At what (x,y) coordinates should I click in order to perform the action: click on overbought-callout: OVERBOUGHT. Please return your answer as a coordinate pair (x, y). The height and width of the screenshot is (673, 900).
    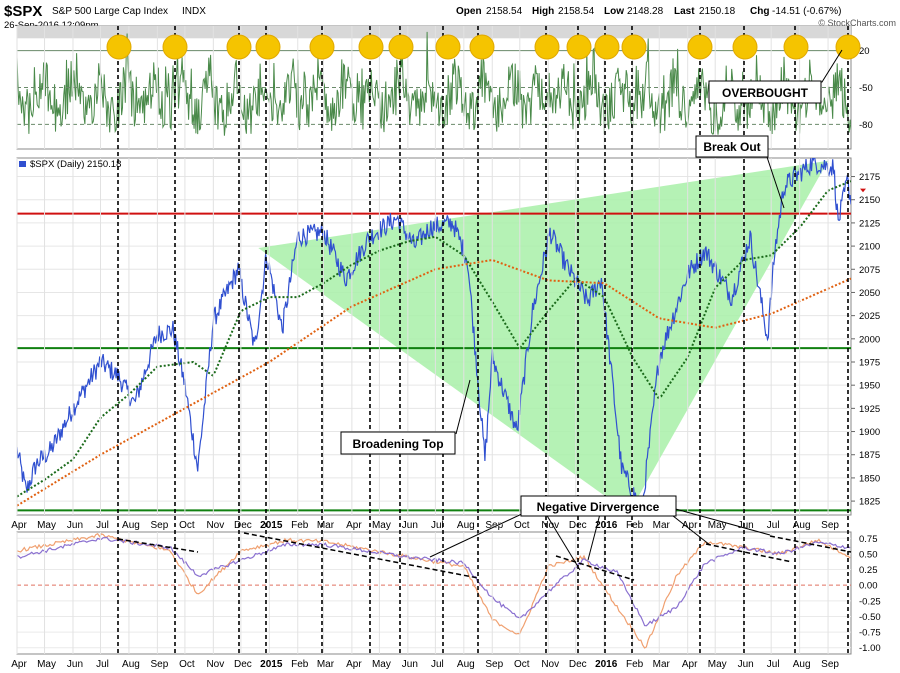
    Looking at the image, I should click on (775, 76).